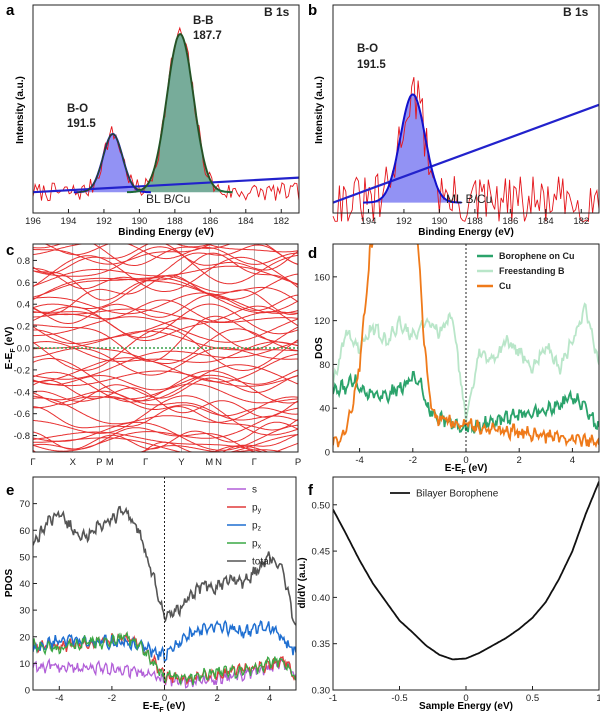 This screenshot has width=600, height=714. Describe the element at coordinates (510, 221) in the screenshot. I see `x-b-ticklabel: 186` at that location.